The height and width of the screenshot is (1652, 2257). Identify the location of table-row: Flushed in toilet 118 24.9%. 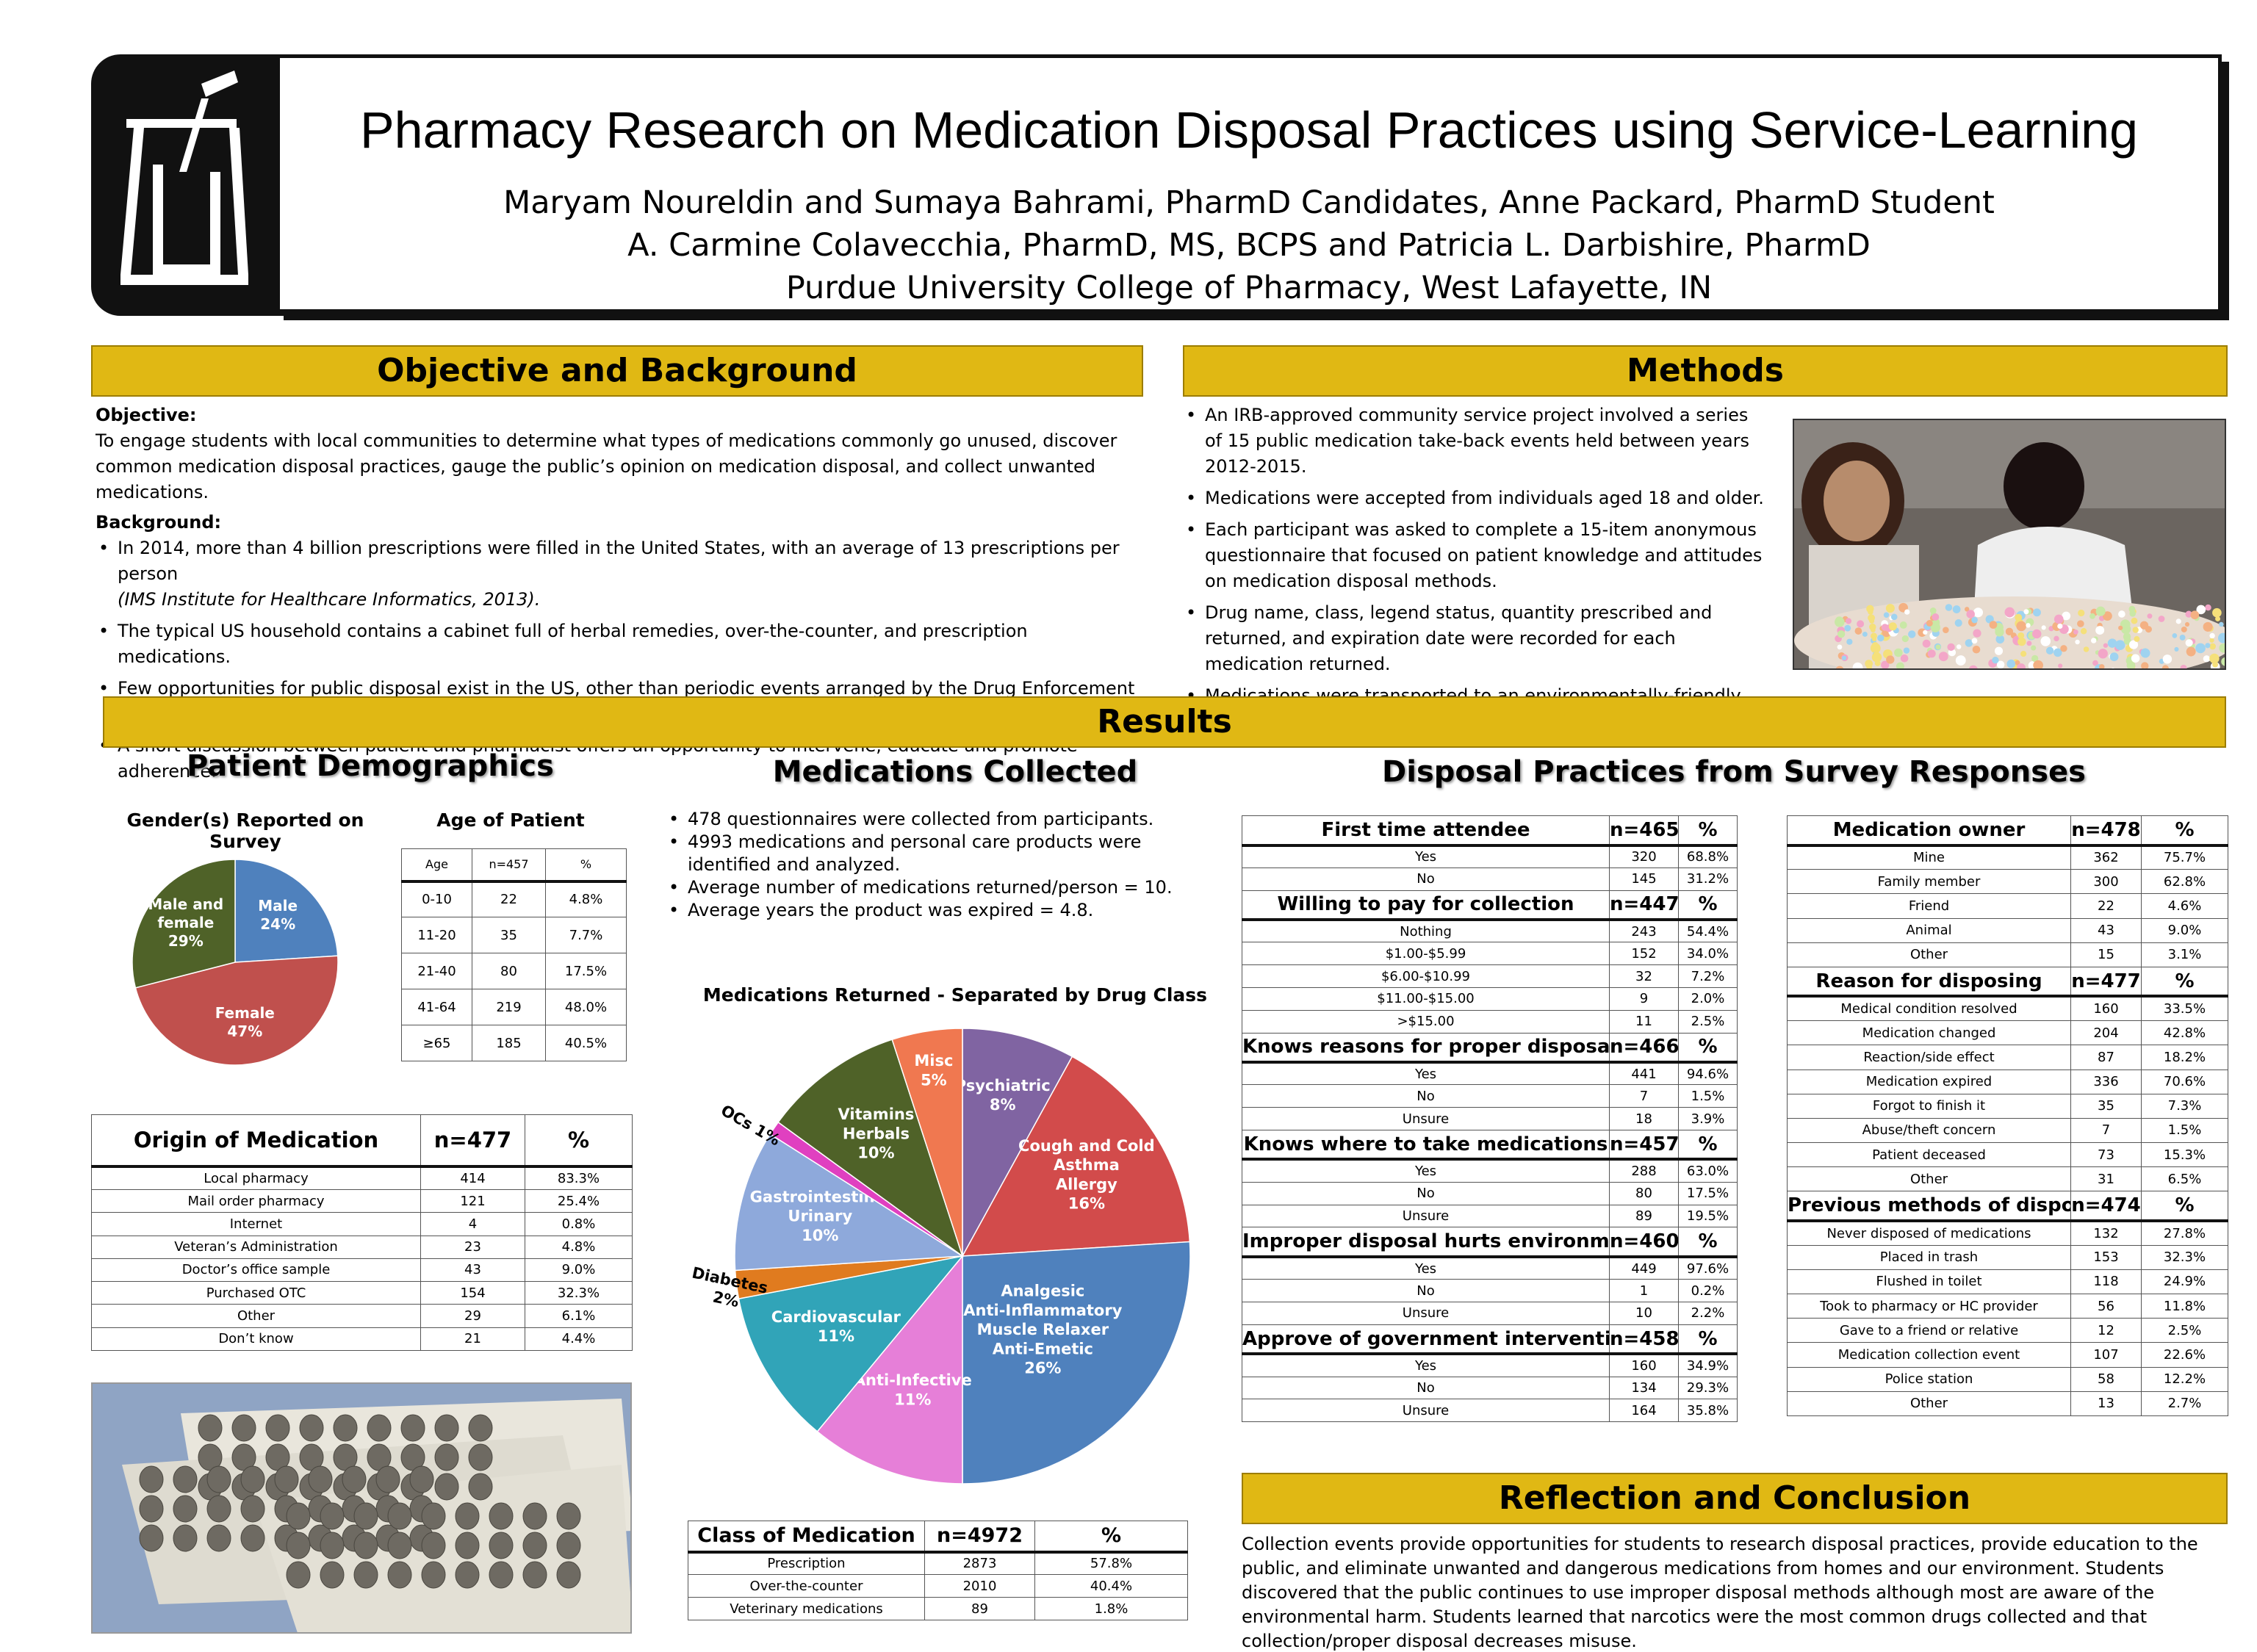
(2008, 1282).